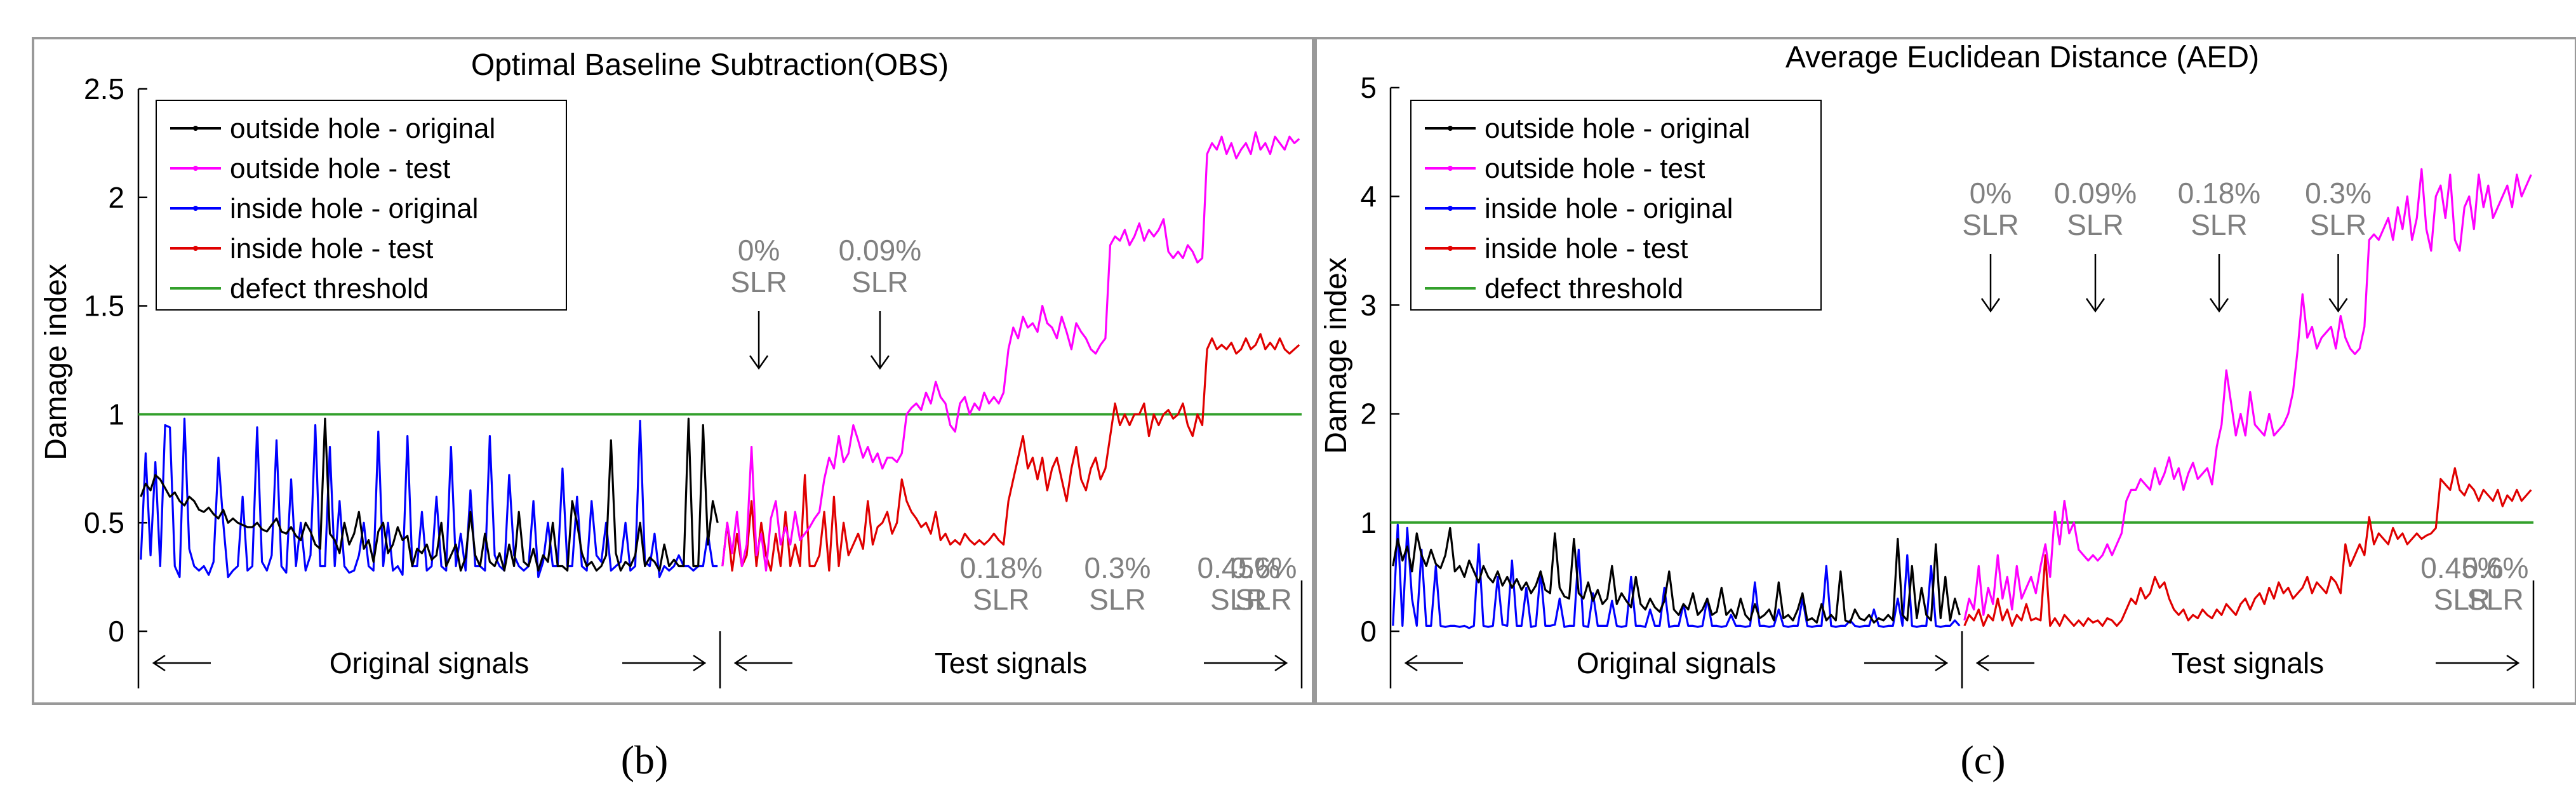  Describe the element at coordinates (1368, 304) in the screenshot. I see `panel-c-y-tick-label: 3` at that location.